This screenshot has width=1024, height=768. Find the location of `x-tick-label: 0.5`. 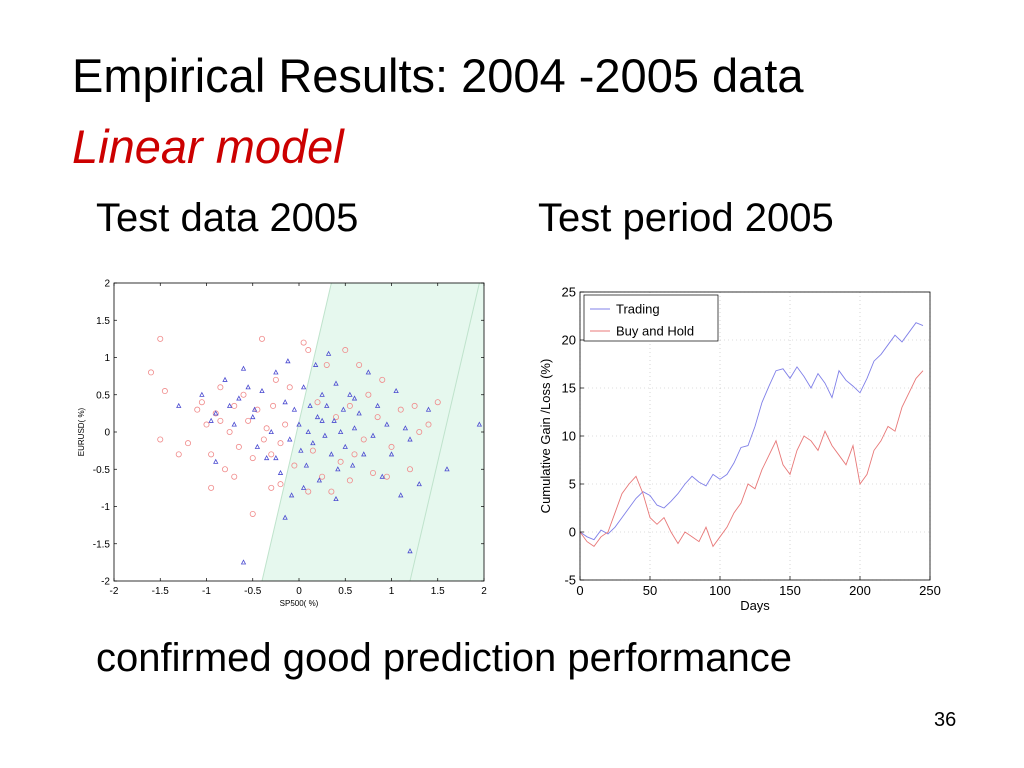

x-tick-label: 0.5 is located at coordinates (345, 591).